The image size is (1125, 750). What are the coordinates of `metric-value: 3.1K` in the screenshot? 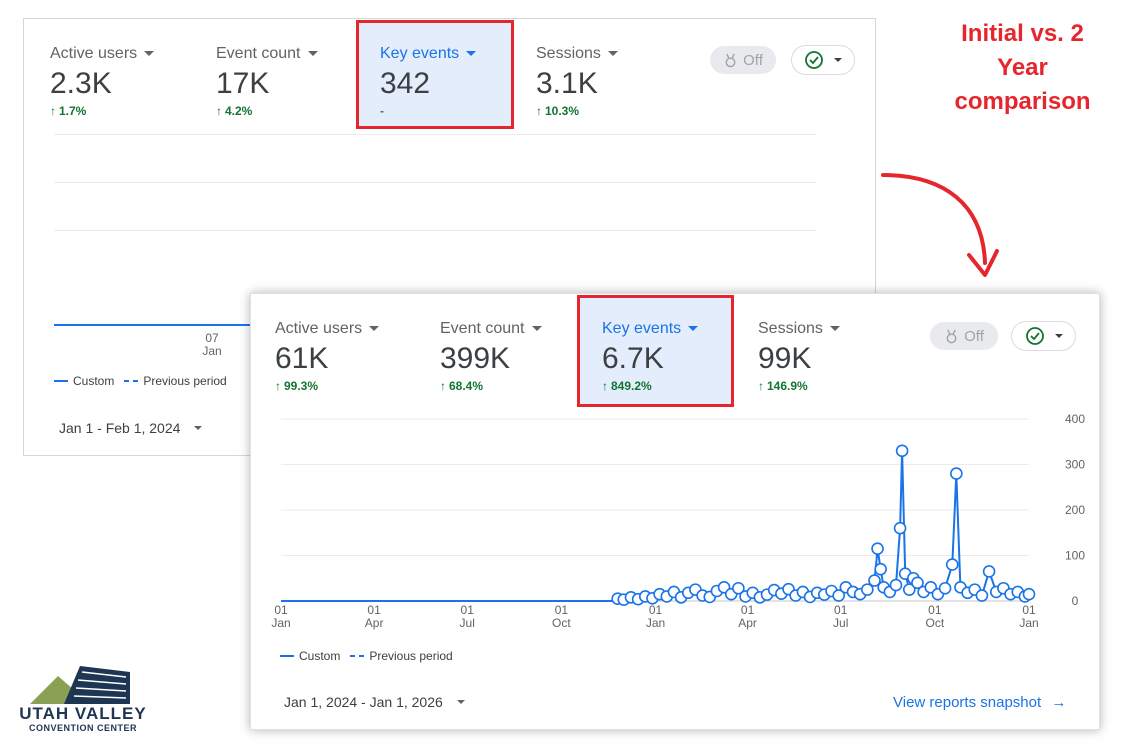 It's located at (567, 83).